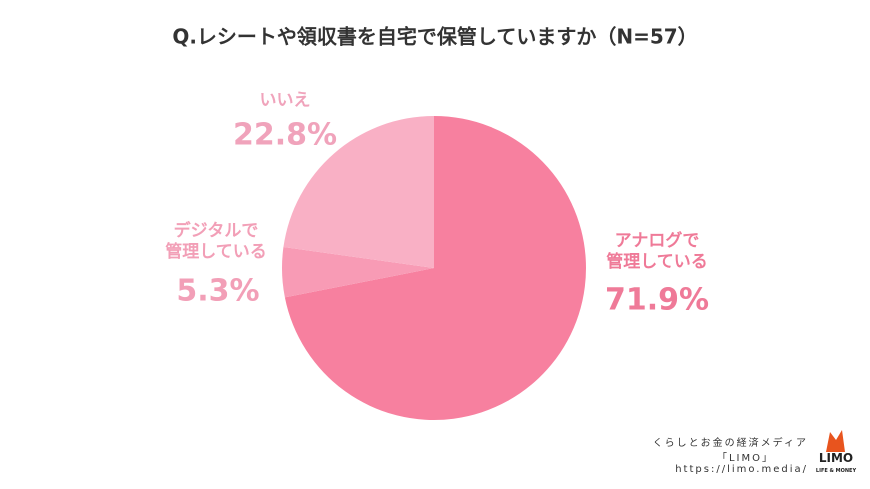  I want to click on url: https://limo.media/, so click(741, 469).